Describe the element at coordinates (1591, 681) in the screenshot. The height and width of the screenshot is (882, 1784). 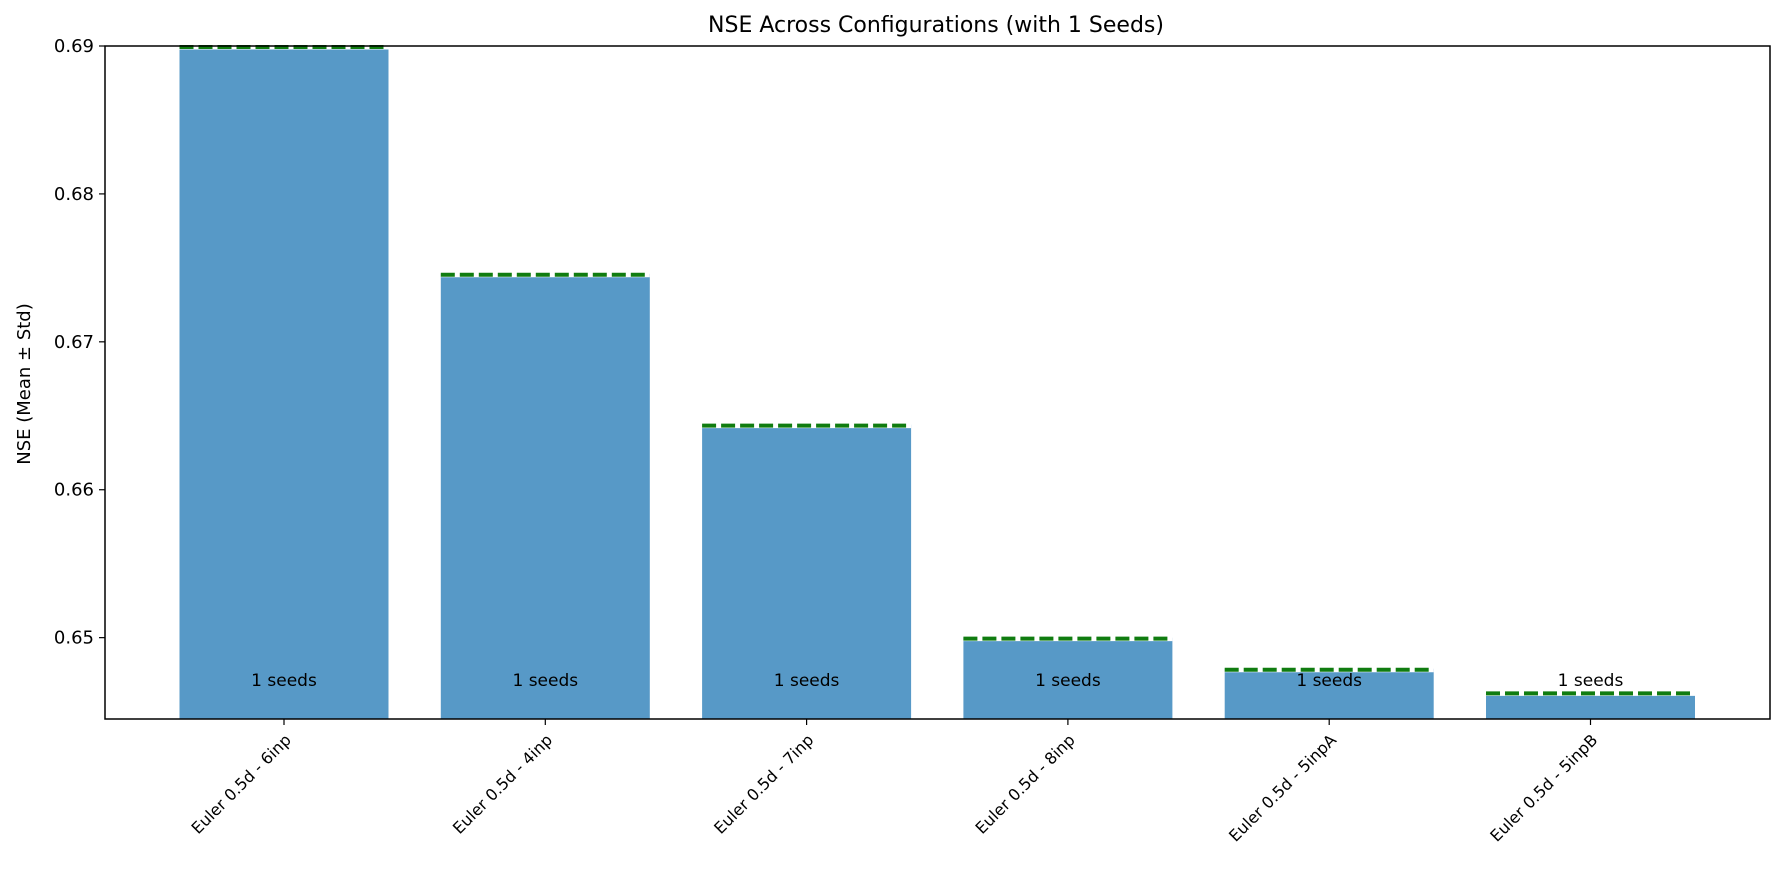
I see `bar-annotation-5: 1 seeds` at that location.